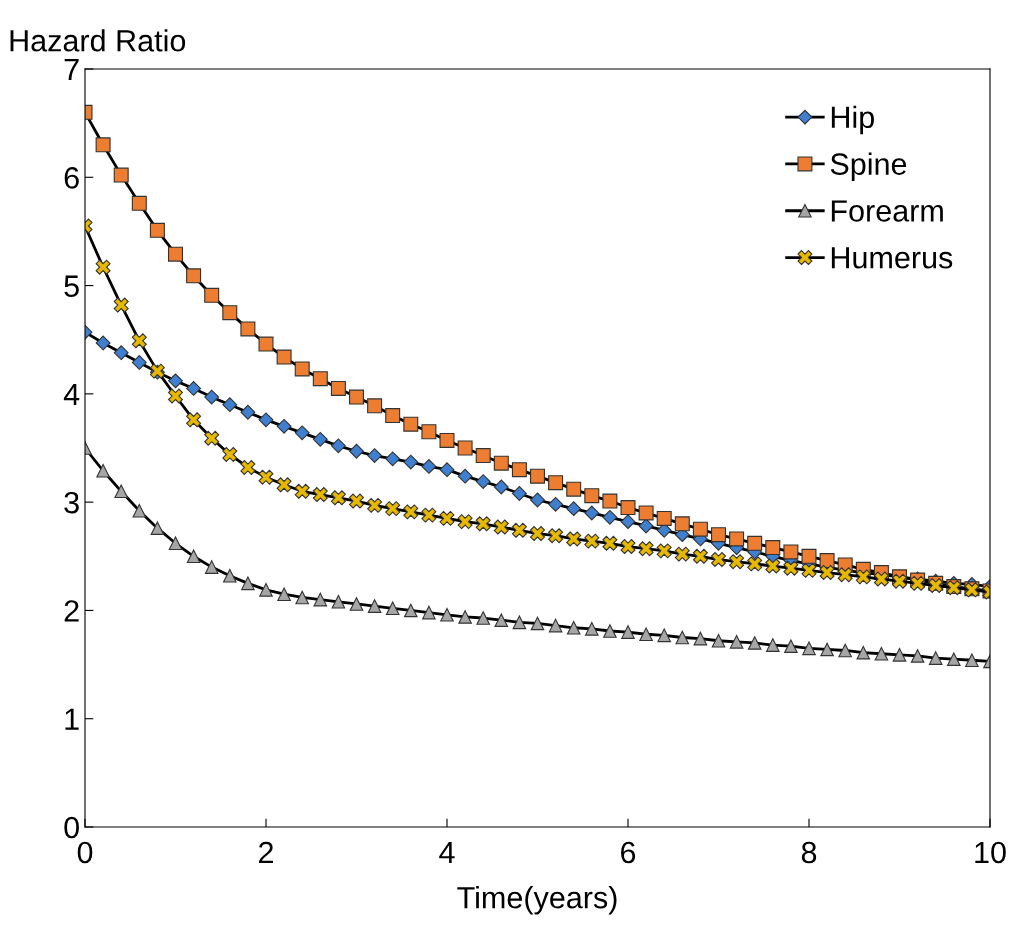 The image size is (1029, 949). Describe the element at coordinates (71, 827) in the screenshot. I see `y-tick-label: 0` at that location.